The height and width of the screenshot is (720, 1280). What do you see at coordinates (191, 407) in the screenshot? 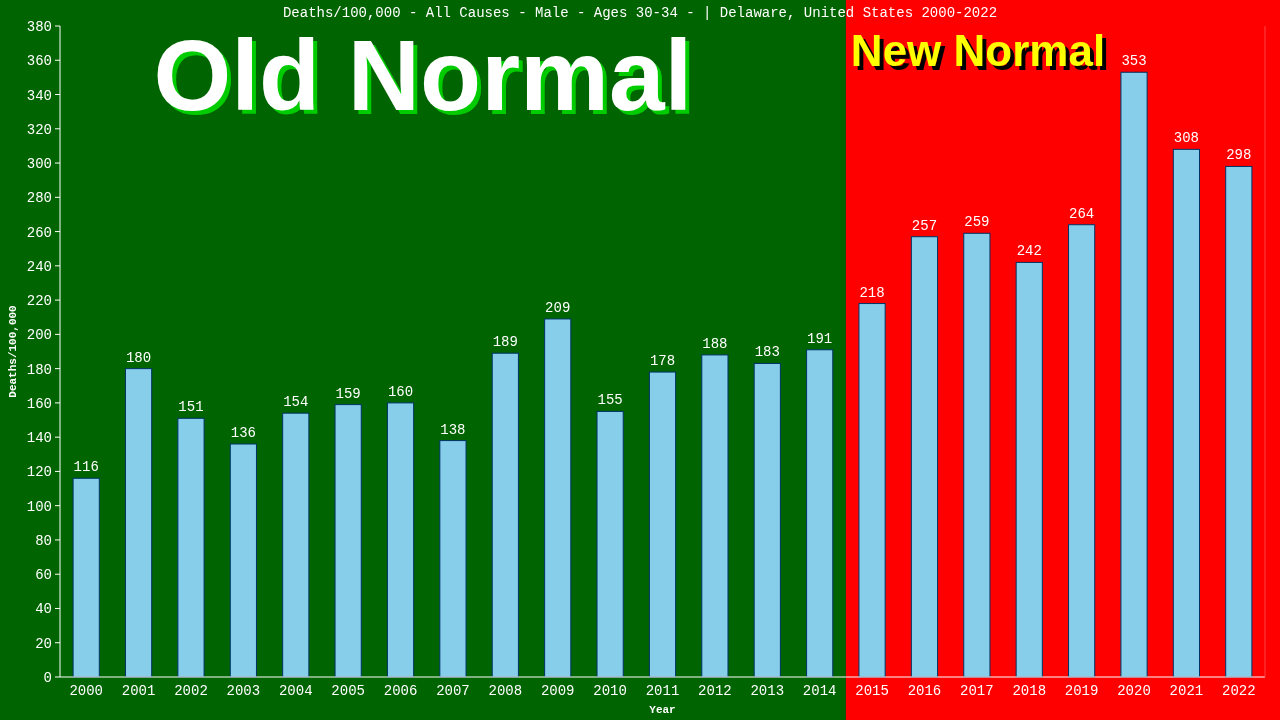
I see `data-label: 151` at bounding box center [191, 407].